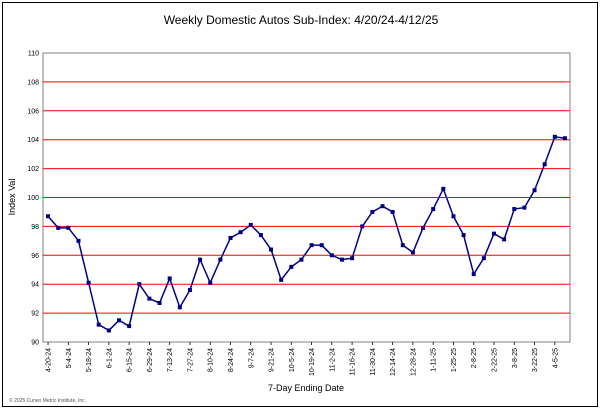 The height and width of the screenshot is (411, 602). What do you see at coordinates (150, 360) in the screenshot?
I see `x-tick-label: 6-29-24` at bounding box center [150, 360].